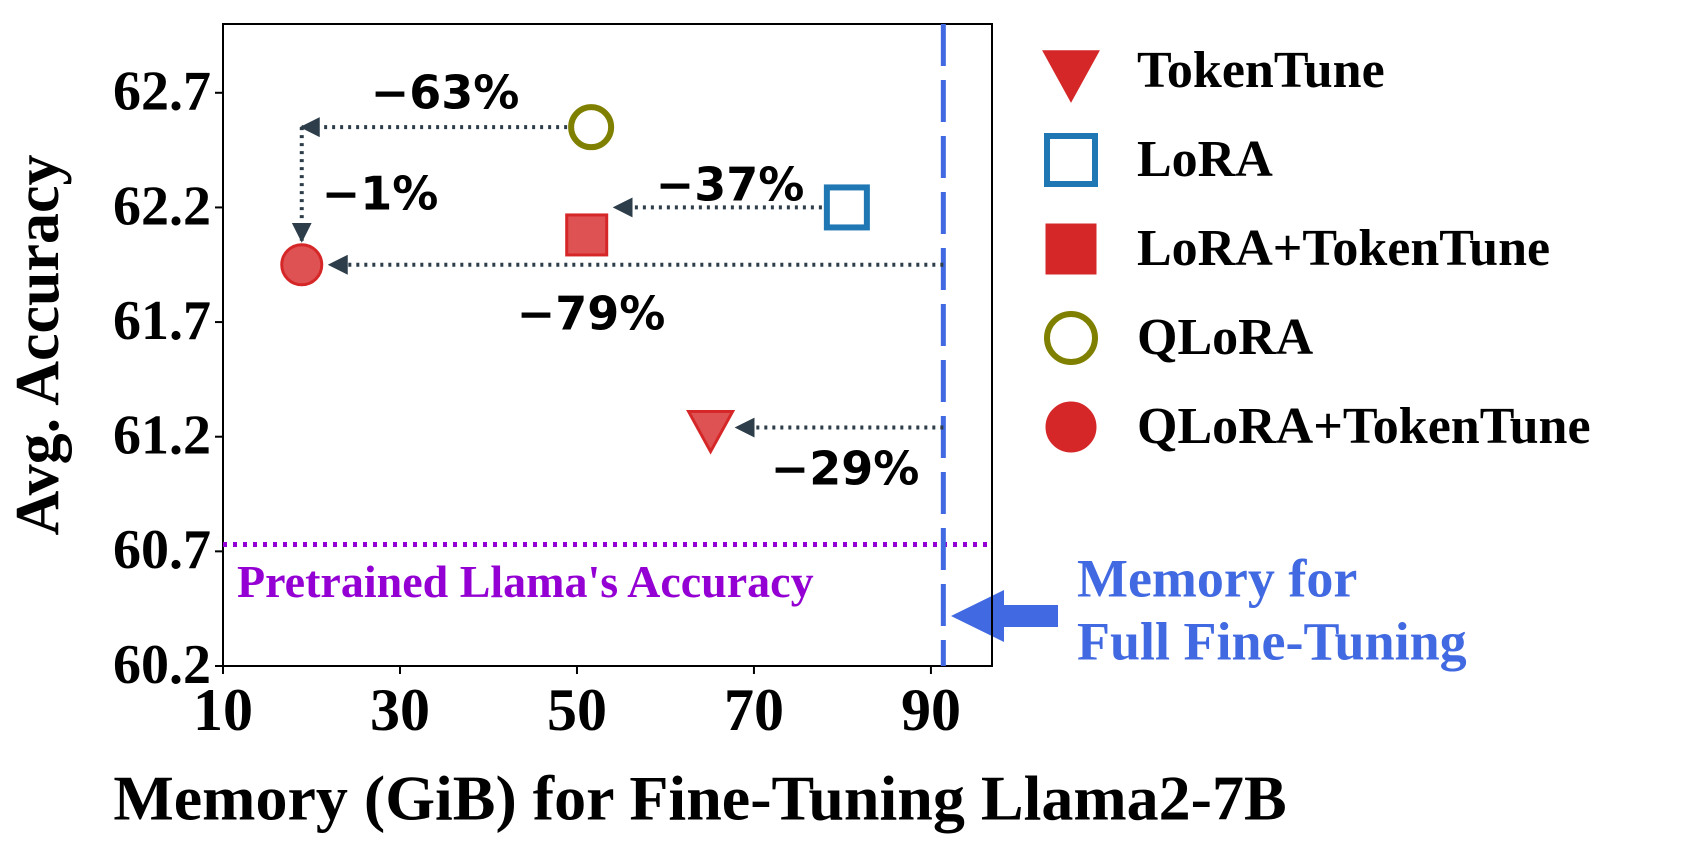  I want to click on y-tick-label: 62.2, so click(162, 206).